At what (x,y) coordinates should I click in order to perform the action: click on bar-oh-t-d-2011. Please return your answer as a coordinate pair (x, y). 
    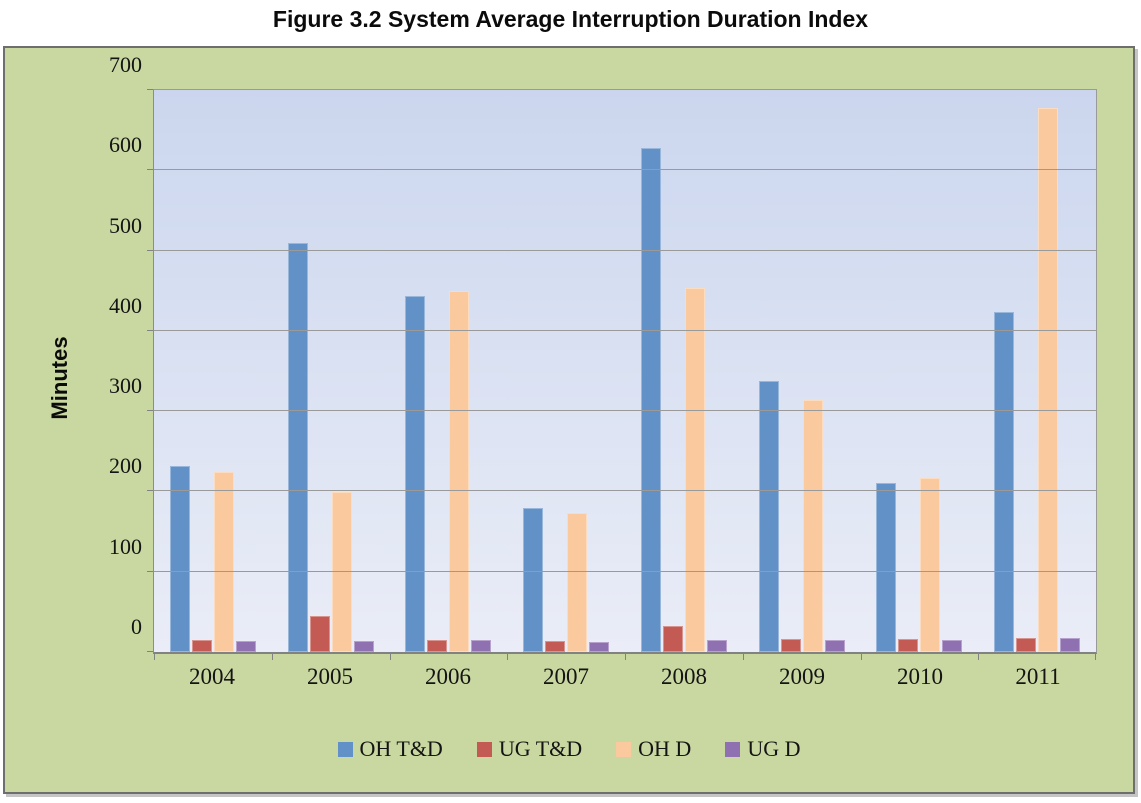
    Looking at the image, I should click on (1004, 482).